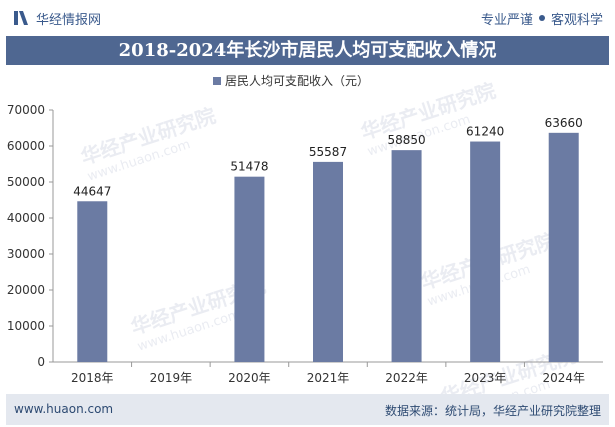 This screenshot has width=615, height=427. Describe the element at coordinates (26, 146) in the screenshot. I see `y-tick-label: 60000` at that location.